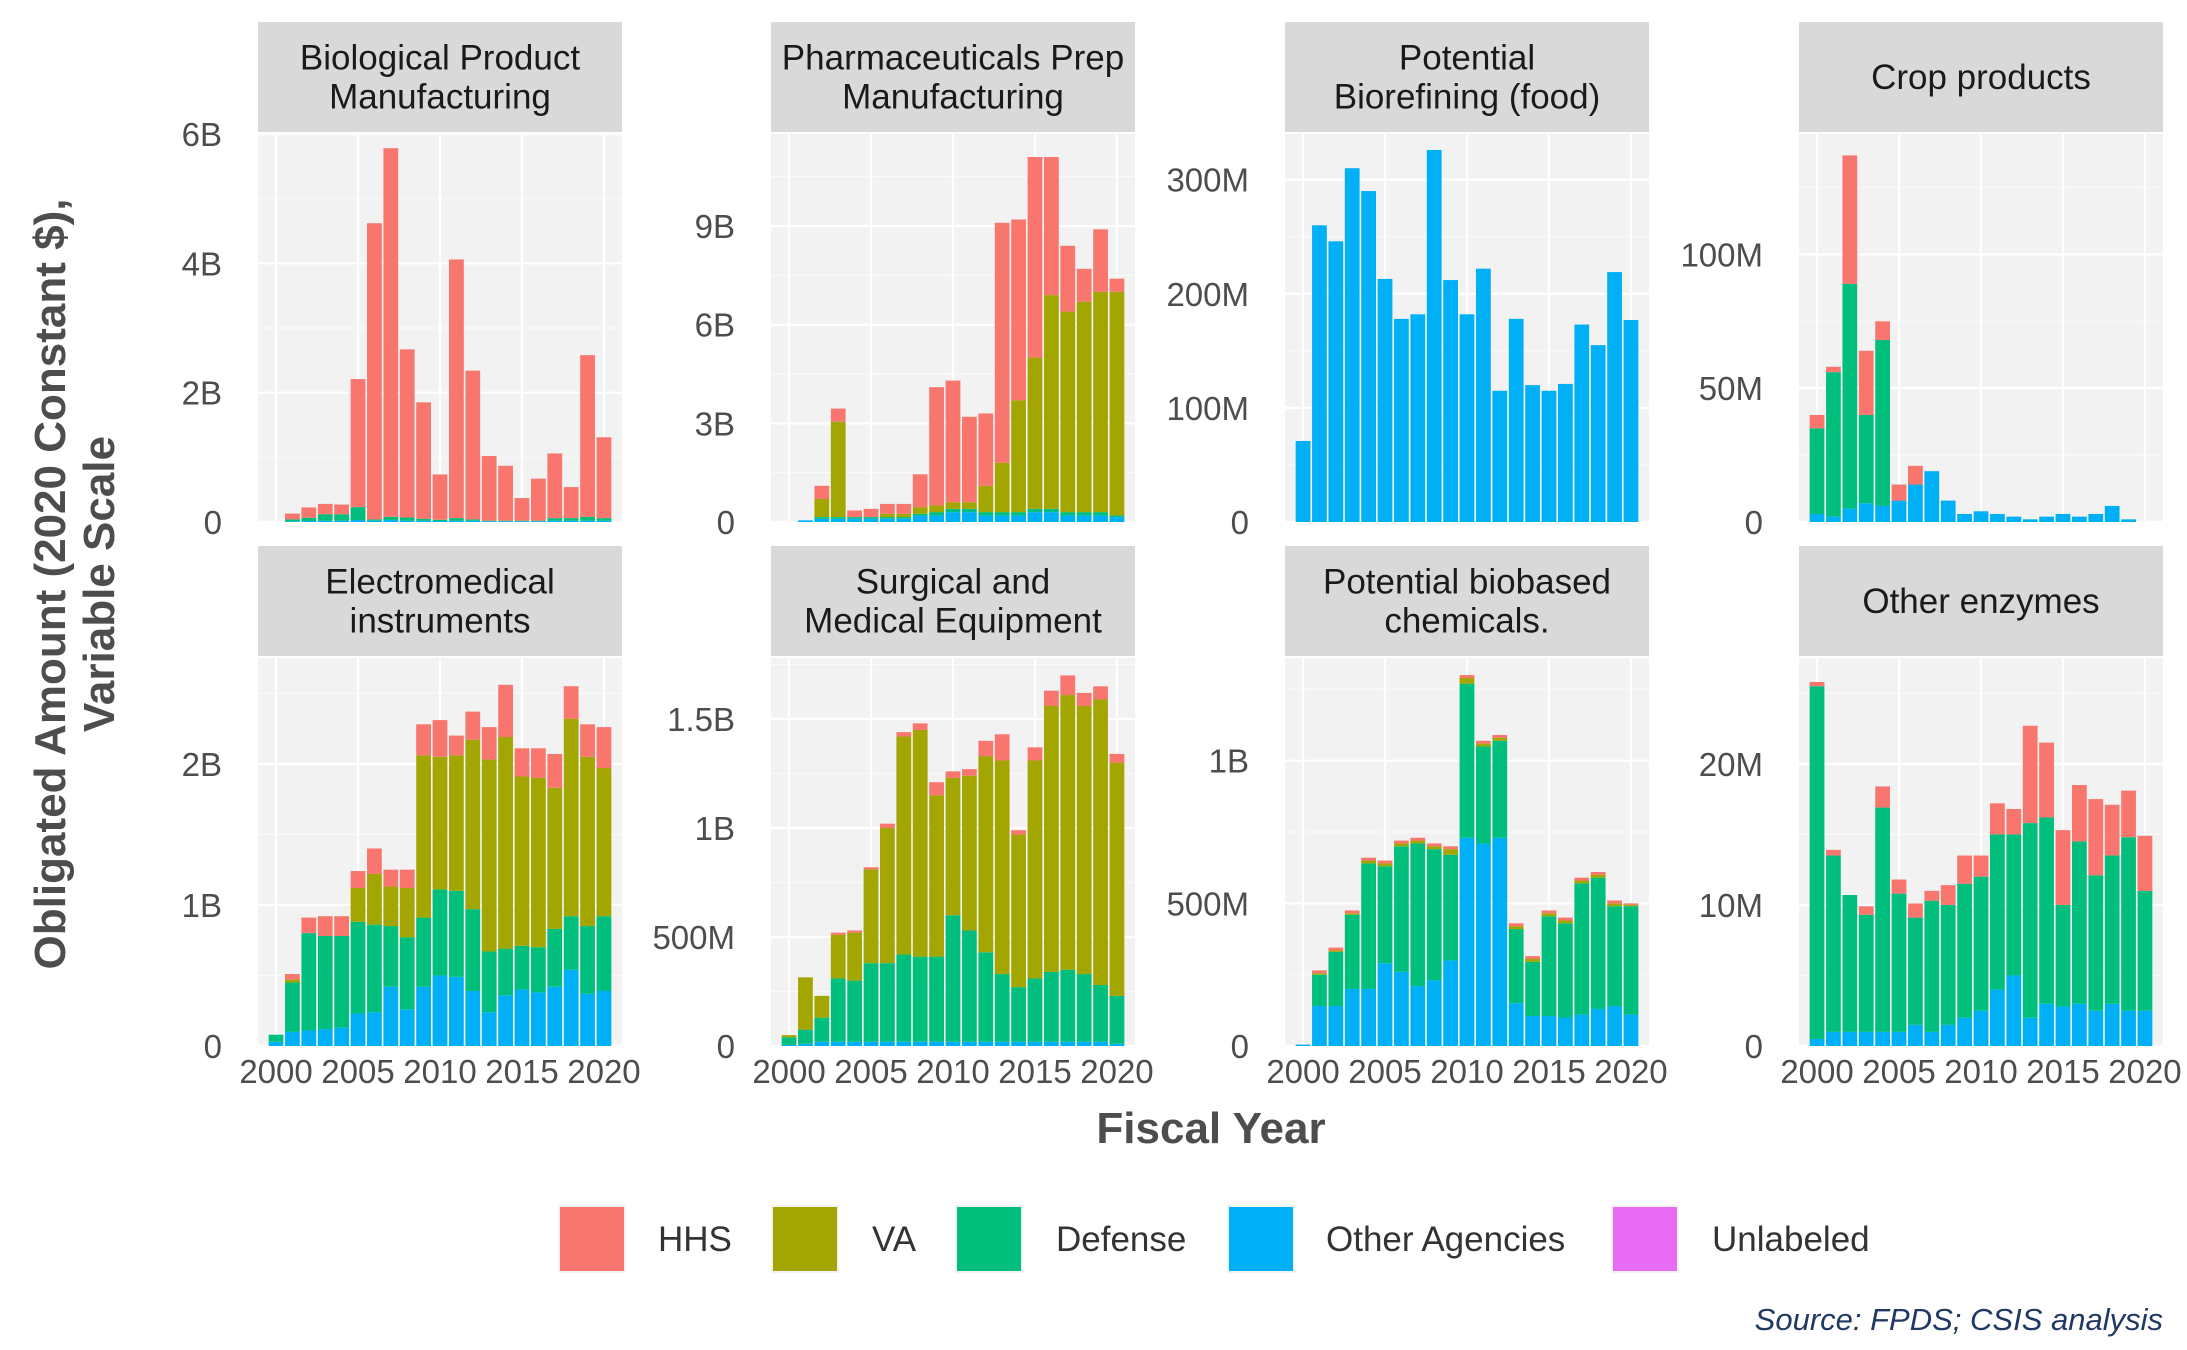 The image size is (2187, 1350). What do you see at coordinates (915, 281) in the screenshot?
I see `facet-panel: Pharmaceuticals Prep Manufacturing 0 3B 6B 9B` at bounding box center [915, 281].